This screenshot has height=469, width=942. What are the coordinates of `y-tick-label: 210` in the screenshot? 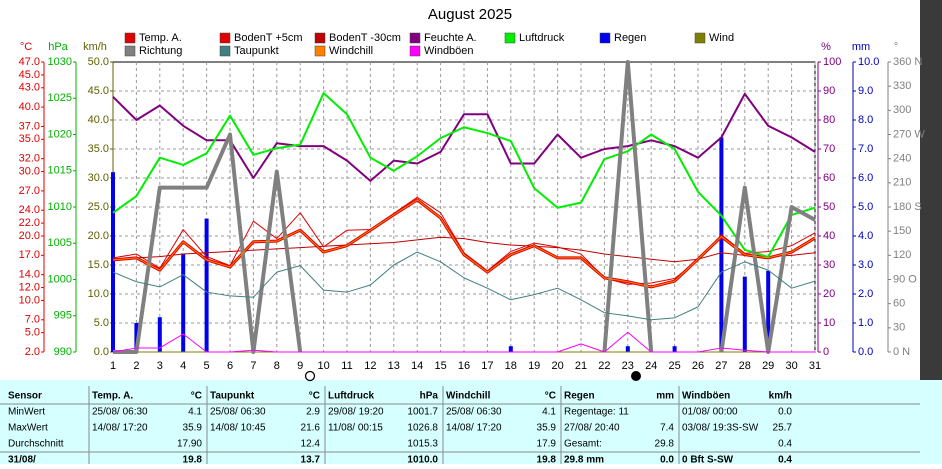 It's located at (902, 183).